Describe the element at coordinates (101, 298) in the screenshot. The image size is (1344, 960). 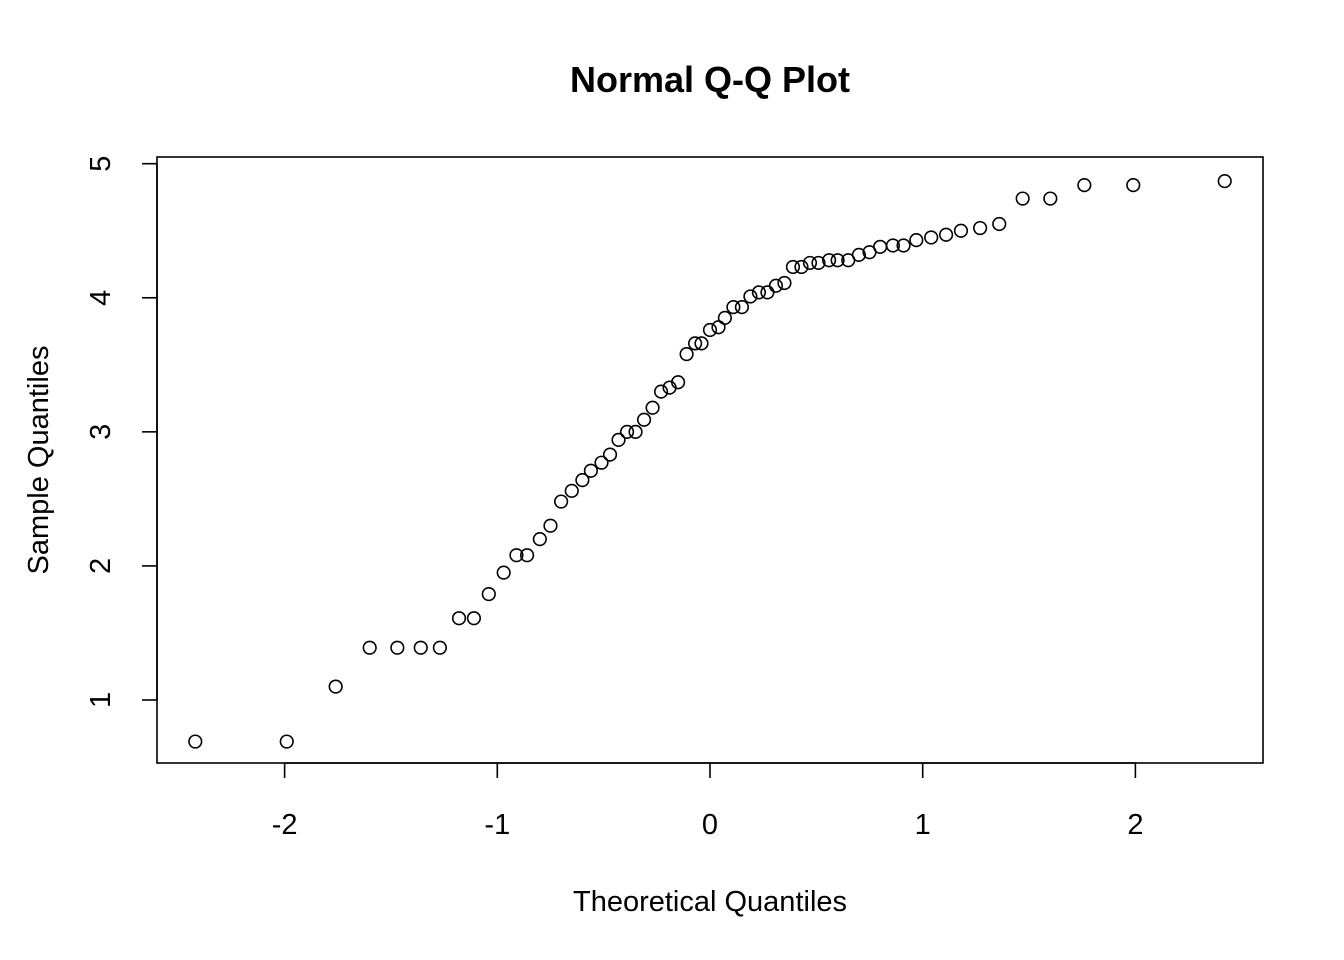
I see `y-tick-label: 4` at that location.